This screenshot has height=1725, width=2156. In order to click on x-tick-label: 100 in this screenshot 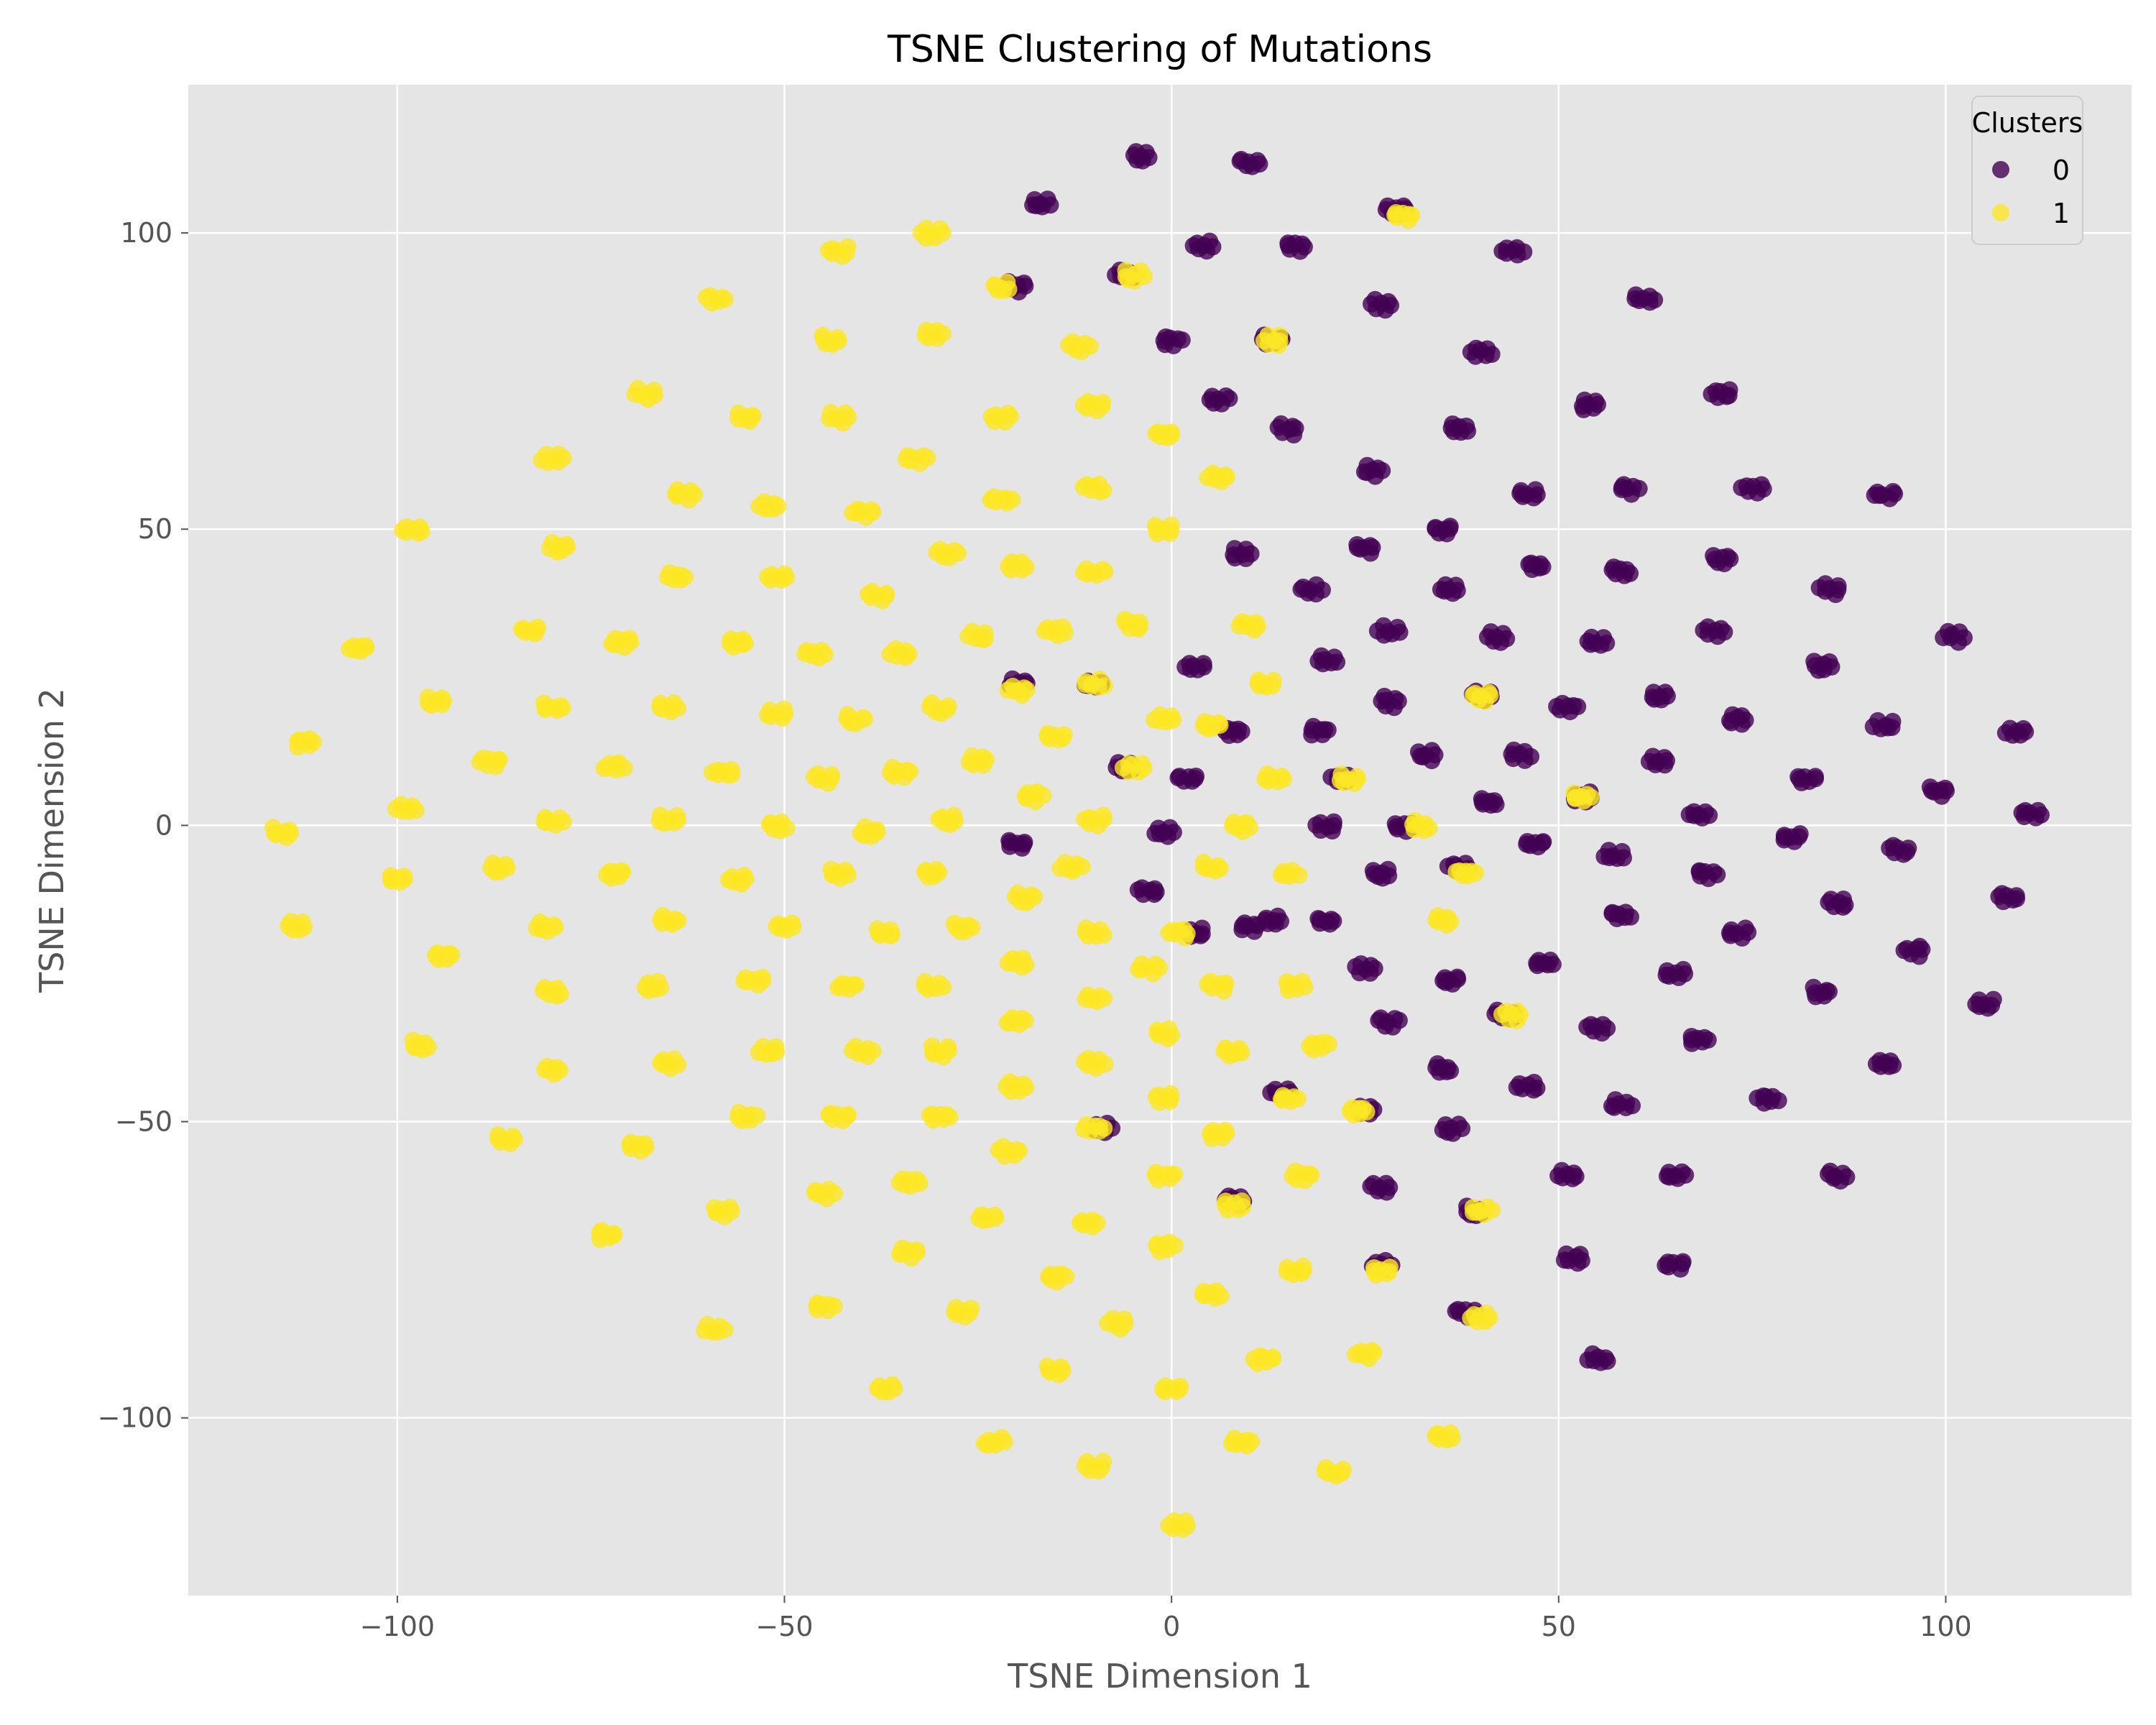, I will do `click(1946, 1626)`.